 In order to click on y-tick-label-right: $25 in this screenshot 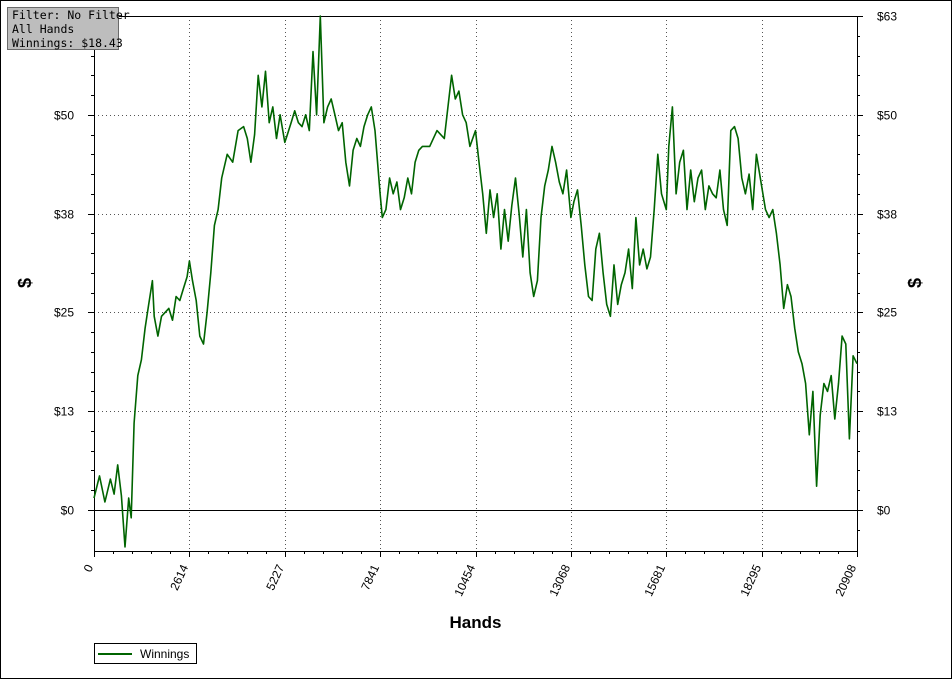, I will do `click(887, 313)`.